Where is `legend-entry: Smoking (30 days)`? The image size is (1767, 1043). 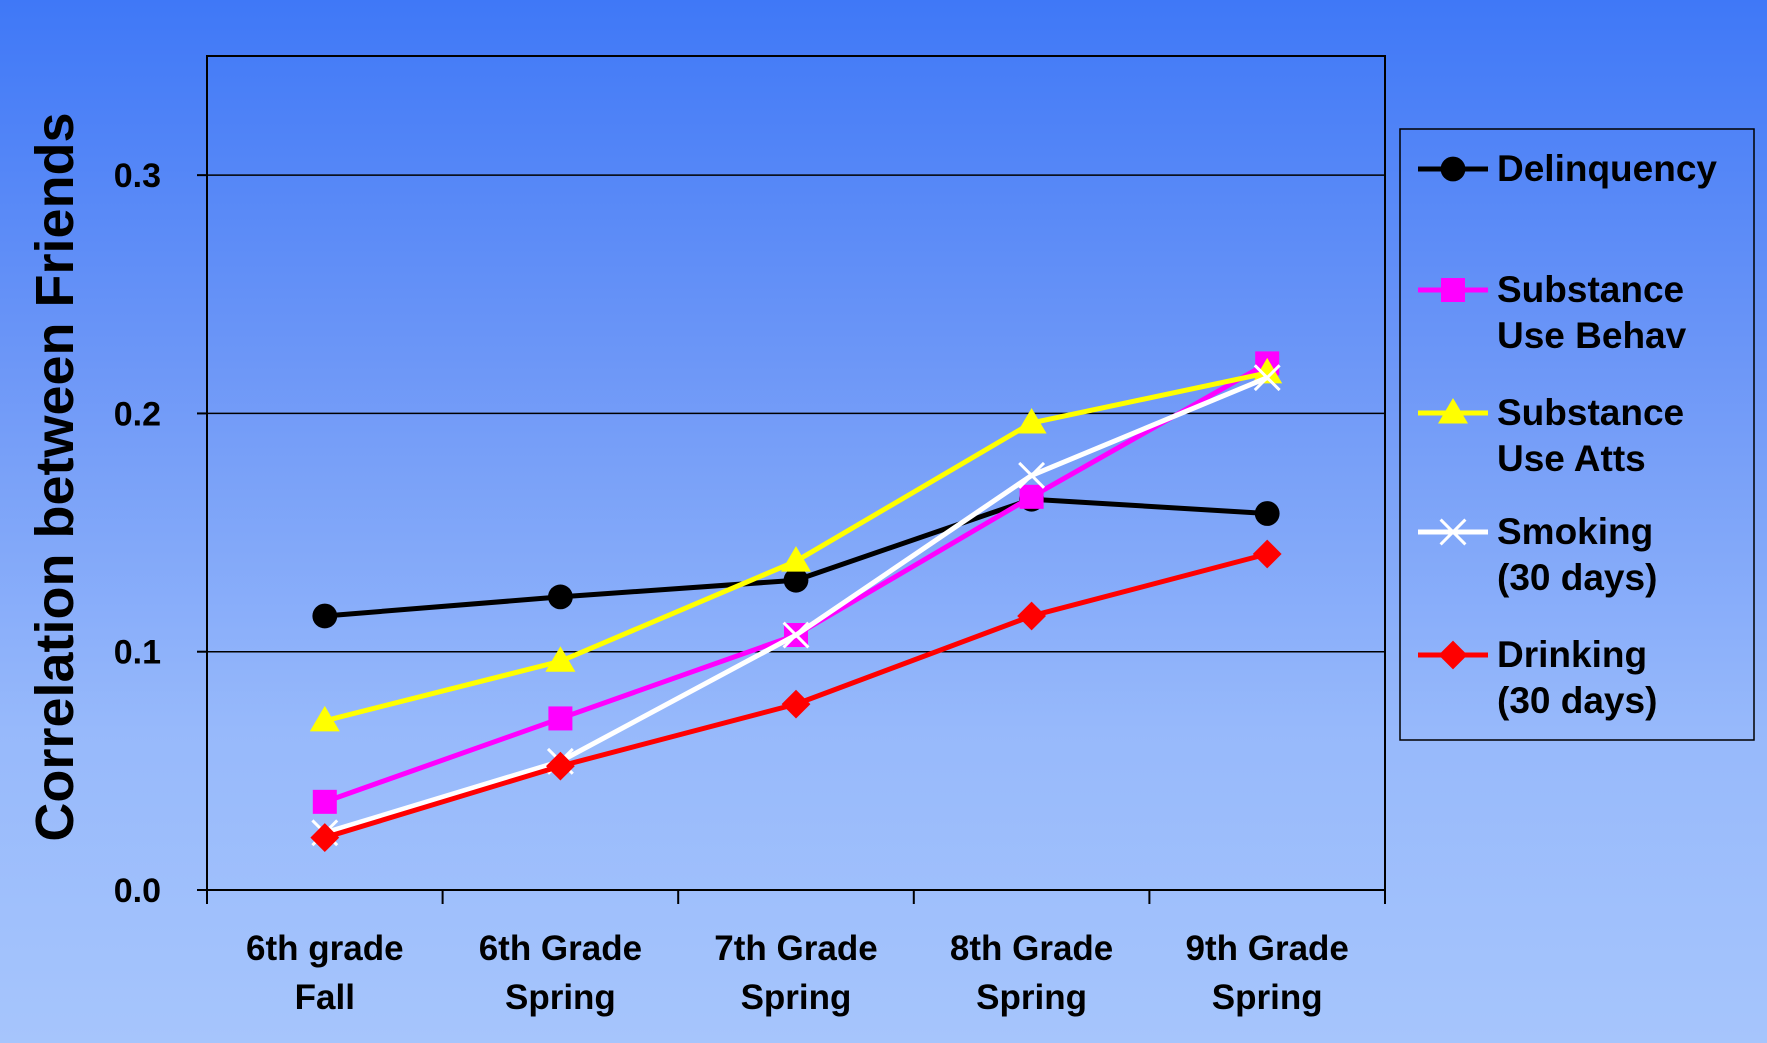 legend-entry: Smoking (30 days) is located at coordinates (1537, 554).